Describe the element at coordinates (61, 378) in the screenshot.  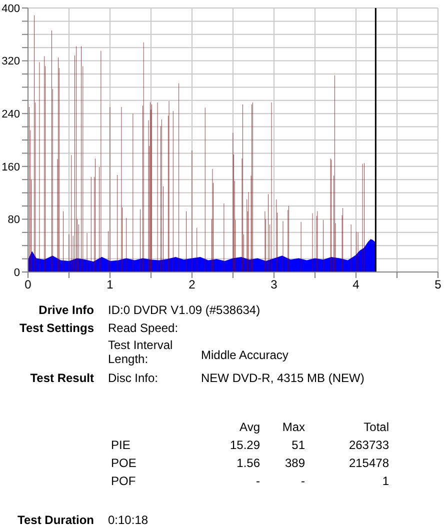
I see `text: Test Result` at that location.